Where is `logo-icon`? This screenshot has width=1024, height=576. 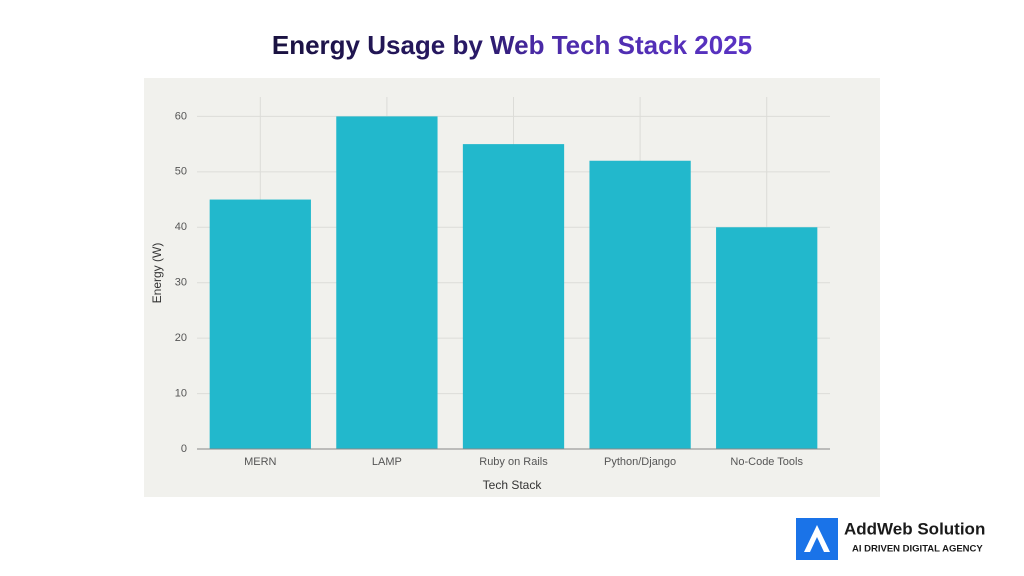 logo-icon is located at coordinates (817, 539).